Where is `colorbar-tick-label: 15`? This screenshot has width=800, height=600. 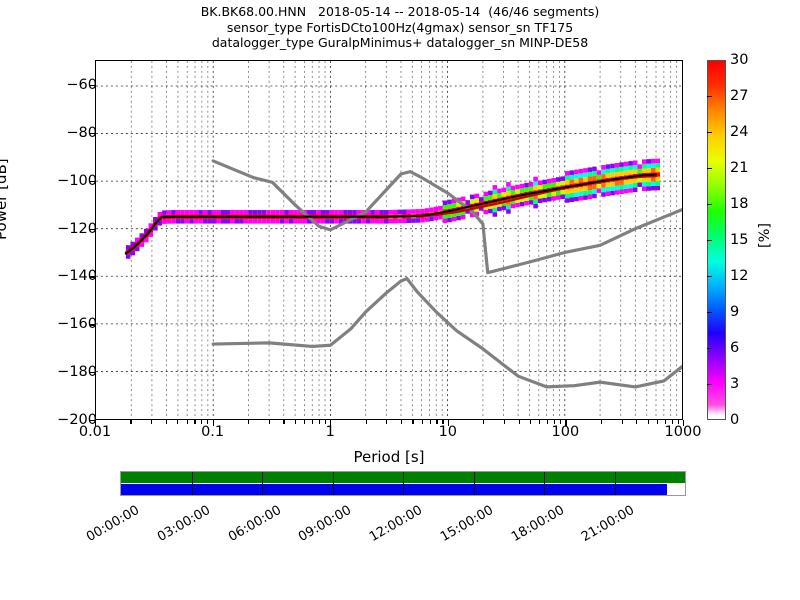
colorbar-tick-label: 15 is located at coordinates (739, 240).